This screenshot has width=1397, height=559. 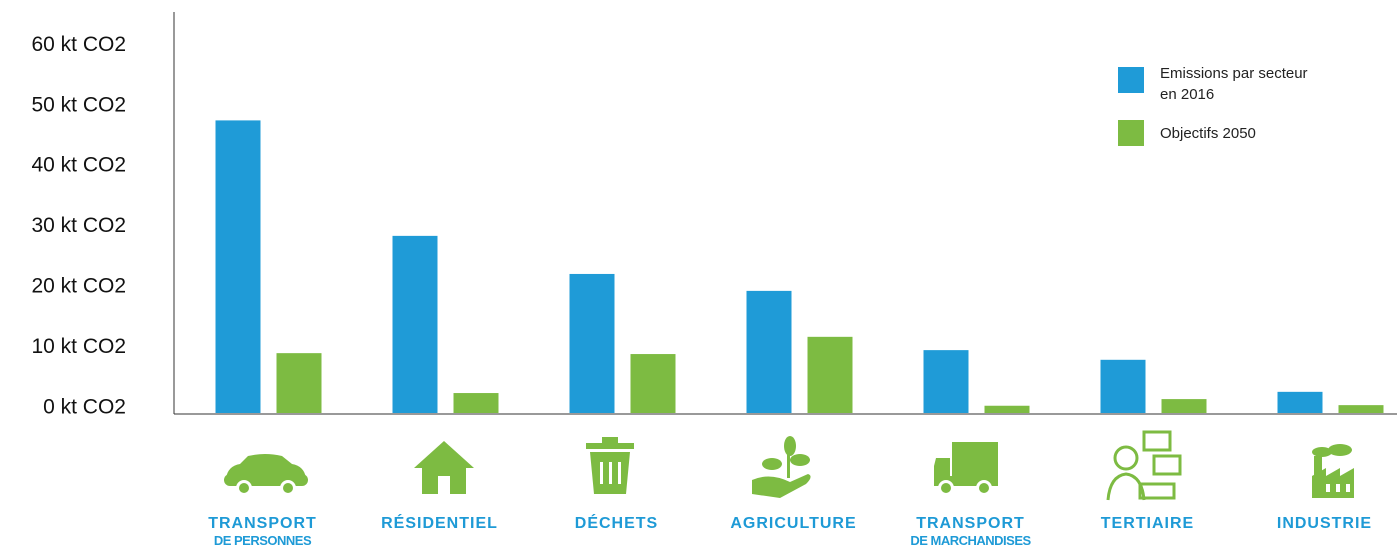 What do you see at coordinates (966, 469) in the screenshot?
I see `truck-icon` at bounding box center [966, 469].